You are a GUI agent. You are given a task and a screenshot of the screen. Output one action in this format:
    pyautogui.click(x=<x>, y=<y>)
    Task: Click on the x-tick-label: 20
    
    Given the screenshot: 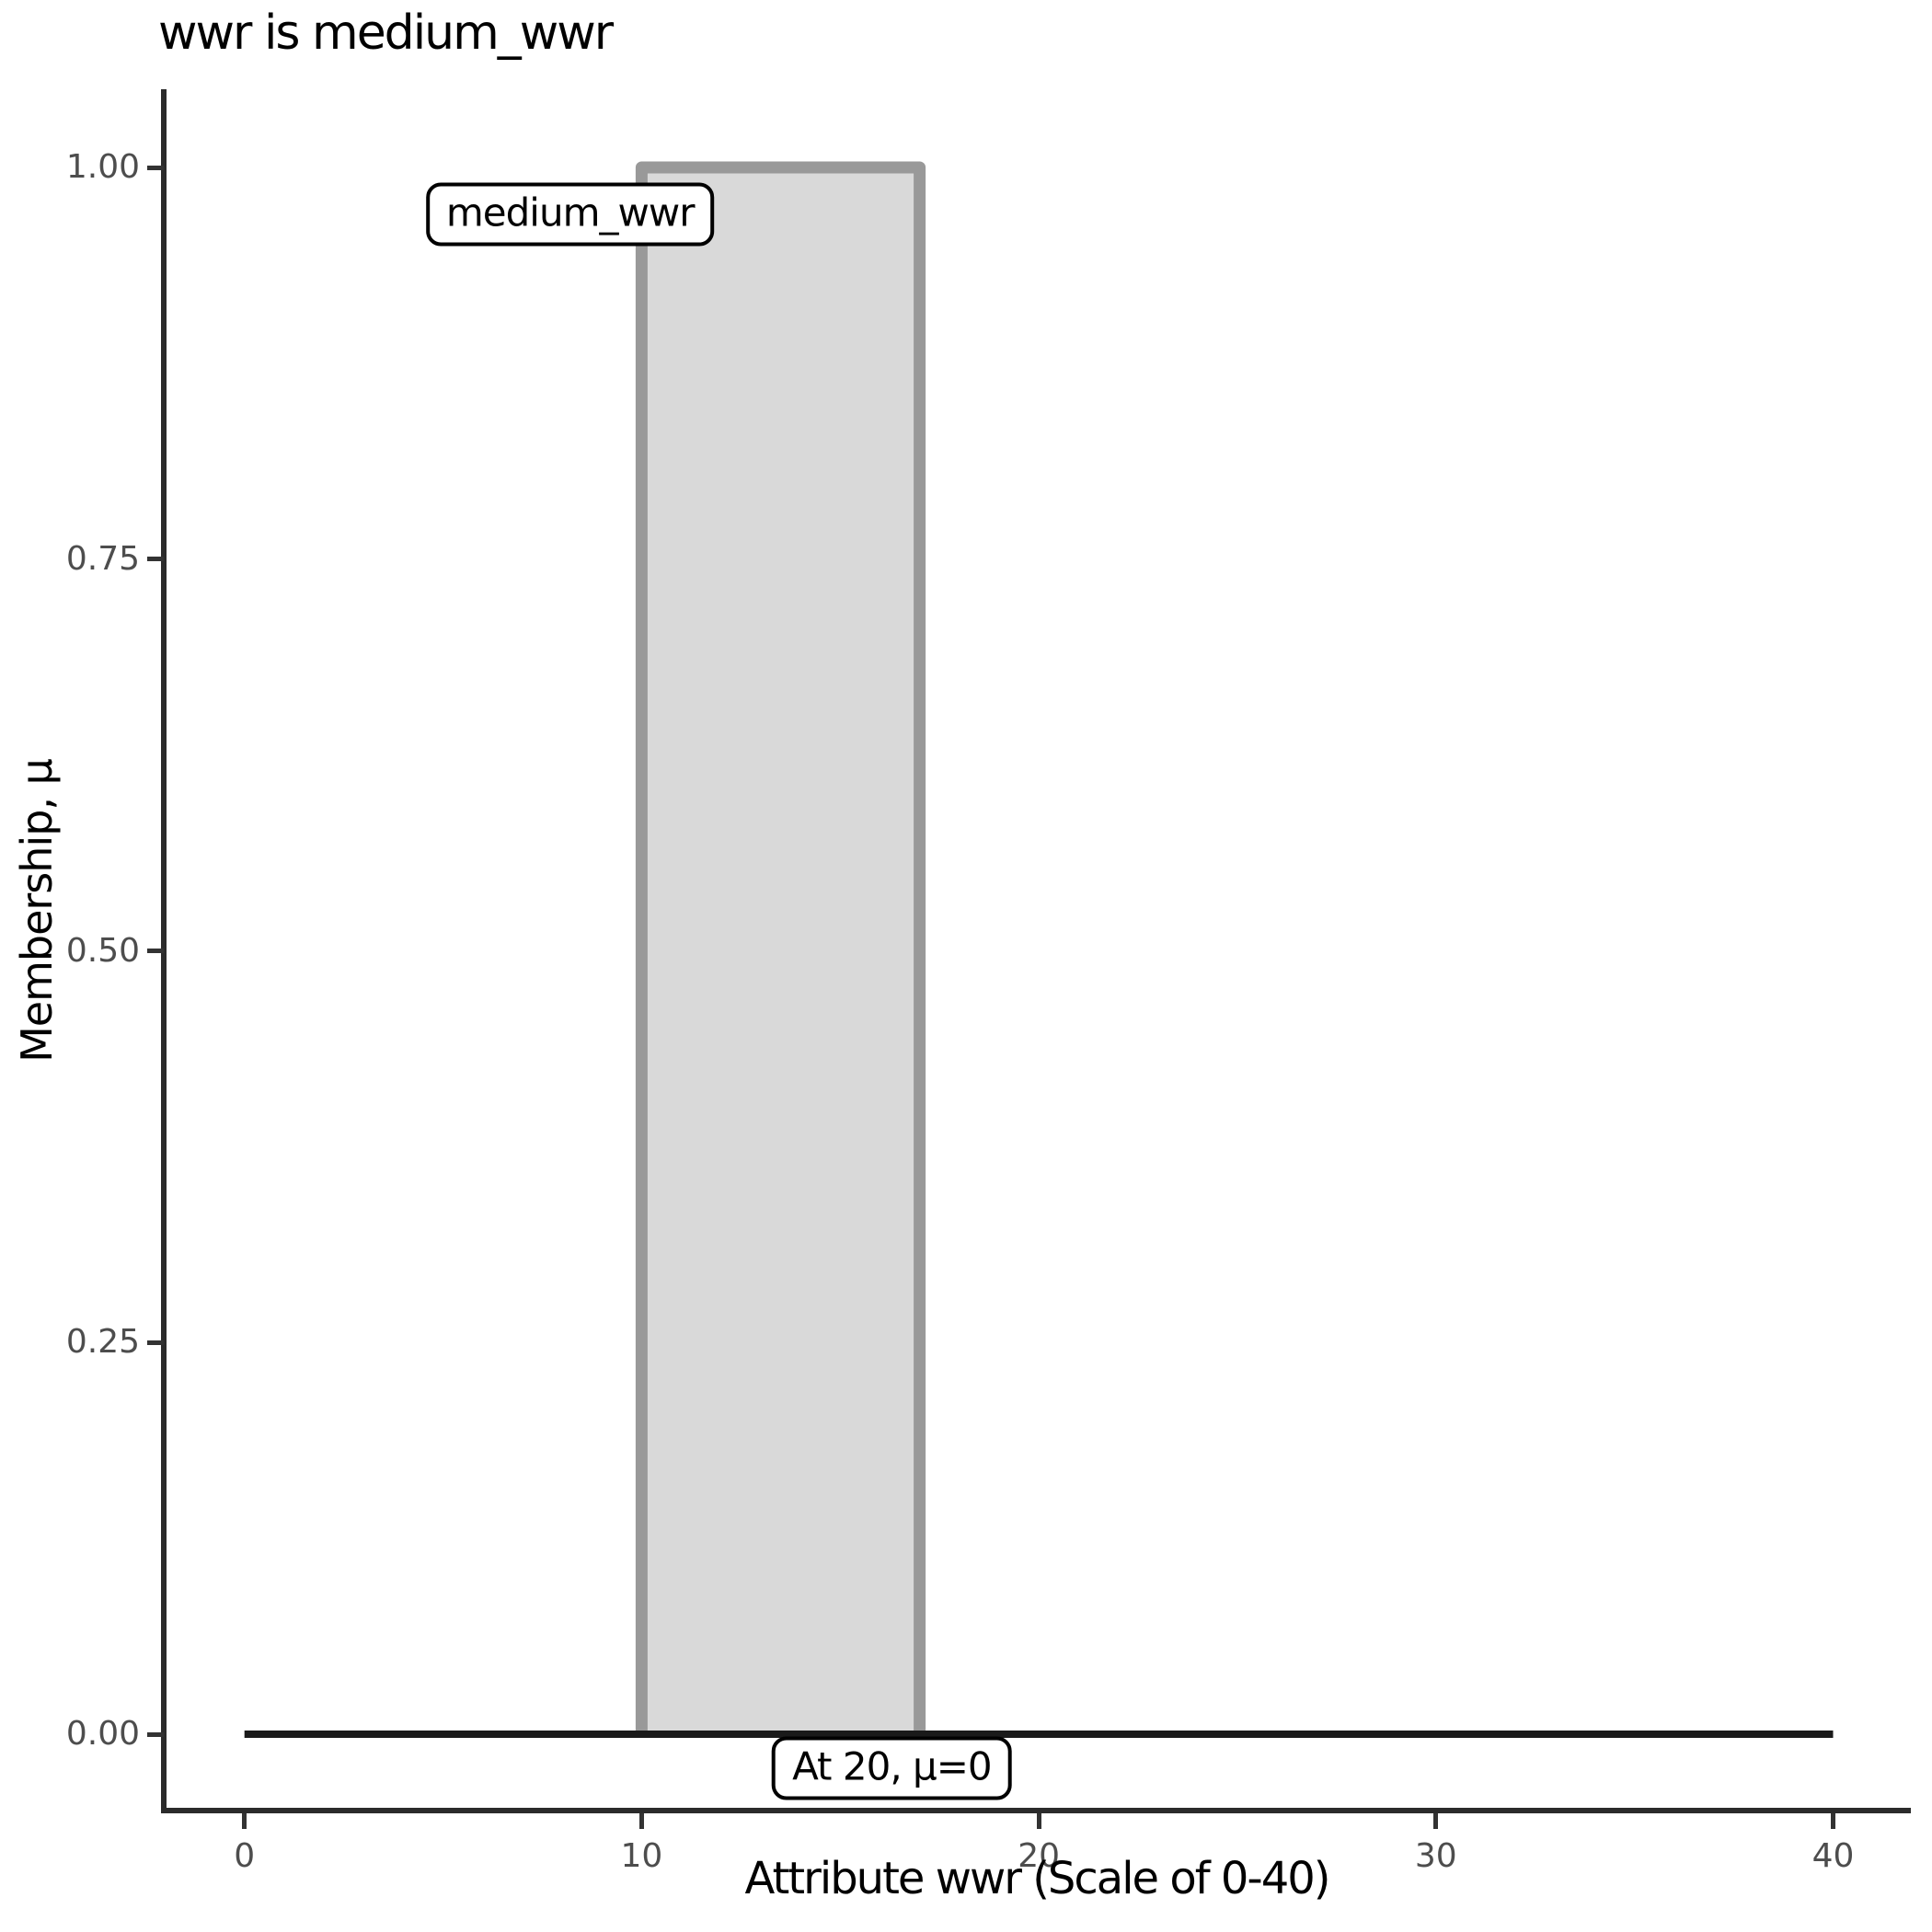 What is the action you would take?
    pyautogui.click(x=1039, y=1856)
    